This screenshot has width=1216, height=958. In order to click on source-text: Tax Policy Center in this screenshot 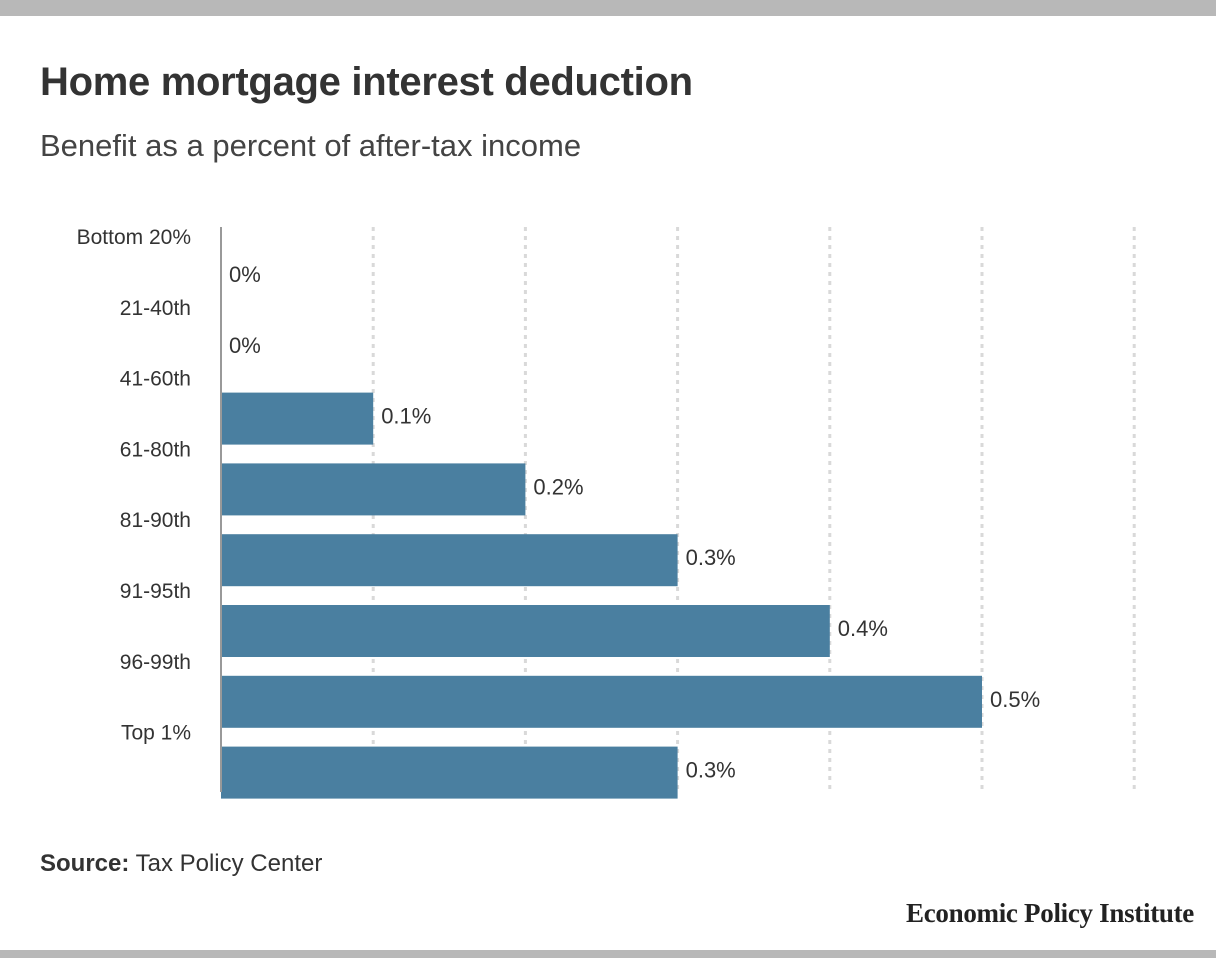, I will do `click(229, 863)`.